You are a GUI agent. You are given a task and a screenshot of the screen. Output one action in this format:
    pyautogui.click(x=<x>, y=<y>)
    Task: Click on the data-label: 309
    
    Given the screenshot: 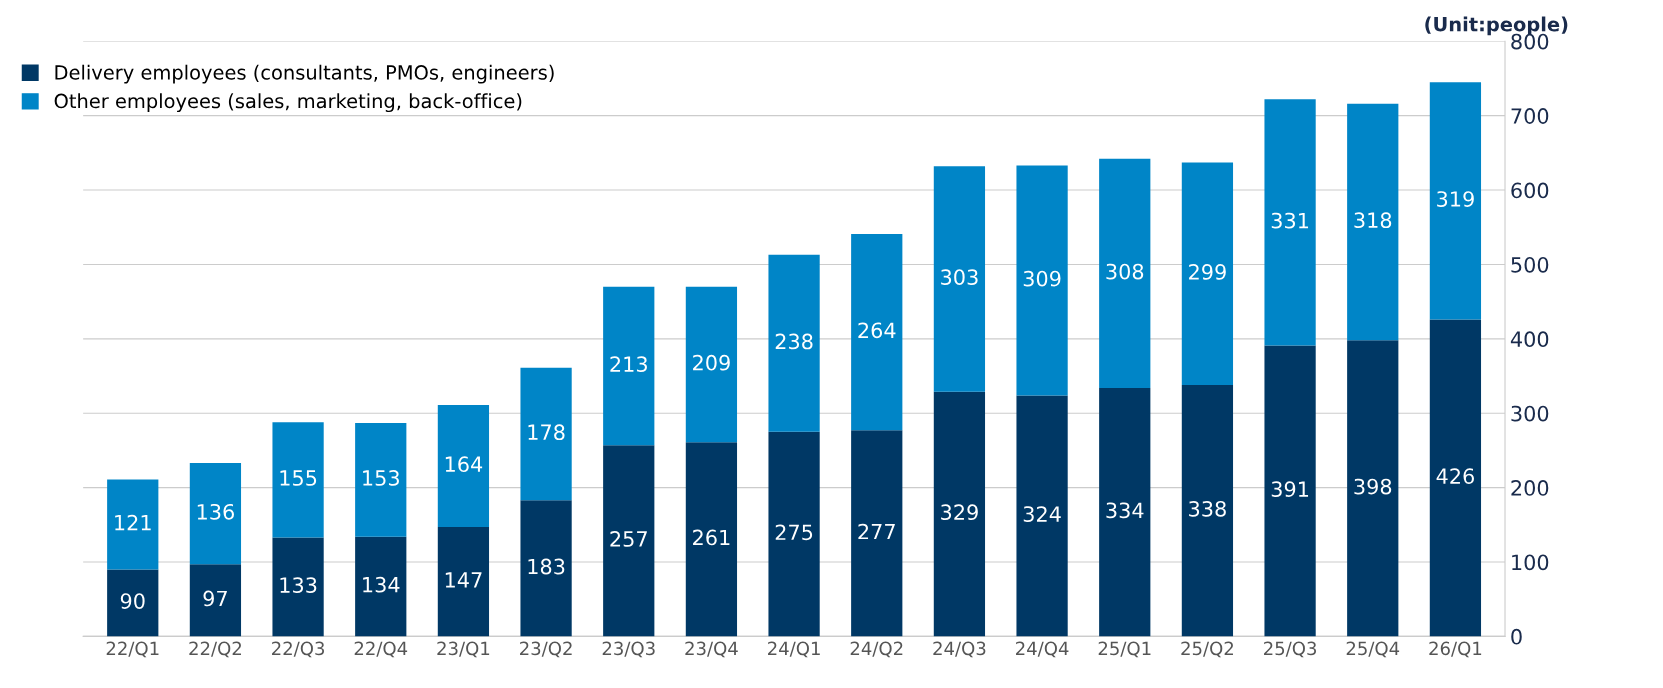 What is the action you would take?
    pyautogui.click(x=1042, y=278)
    